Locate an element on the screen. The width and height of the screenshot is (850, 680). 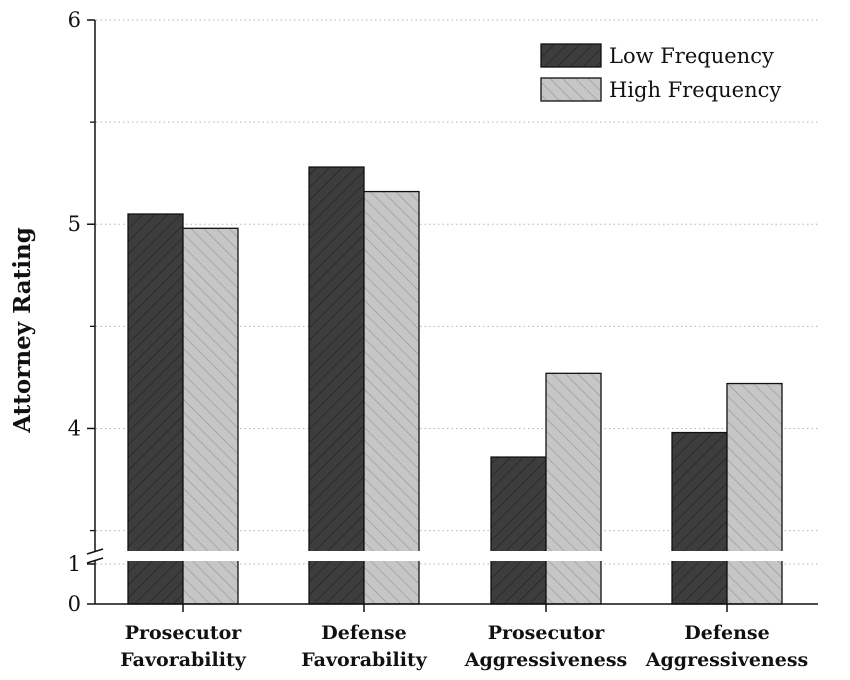
legend-label: Low Frequency is located at coordinates (691, 56).